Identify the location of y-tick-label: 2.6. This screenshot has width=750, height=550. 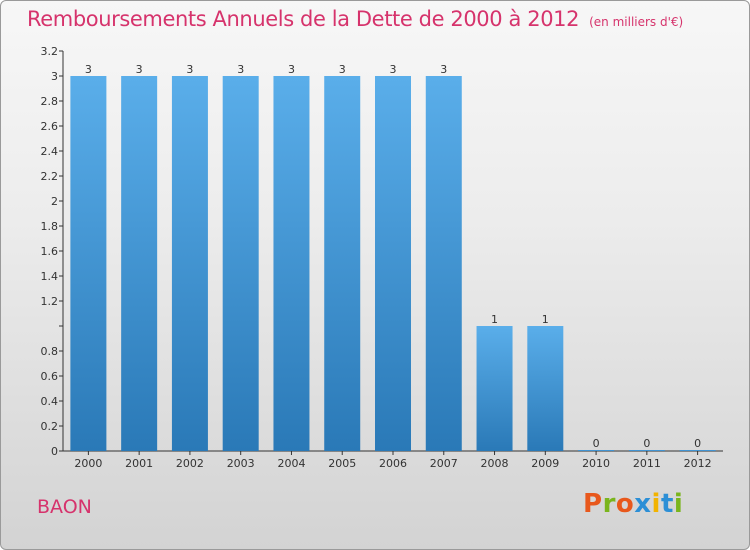
(50, 126).